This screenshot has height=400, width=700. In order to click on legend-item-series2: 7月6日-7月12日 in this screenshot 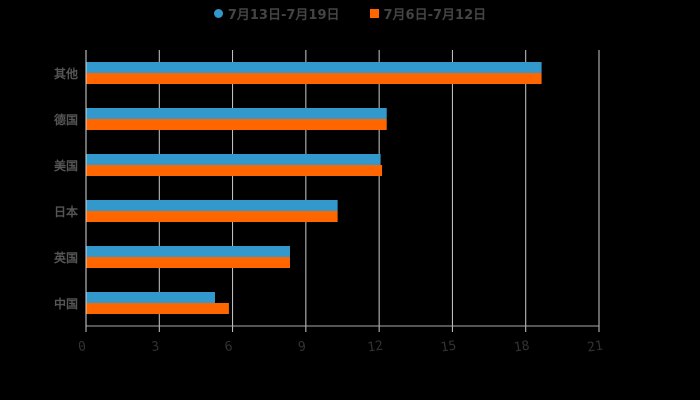, I will do `click(428, 13)`.